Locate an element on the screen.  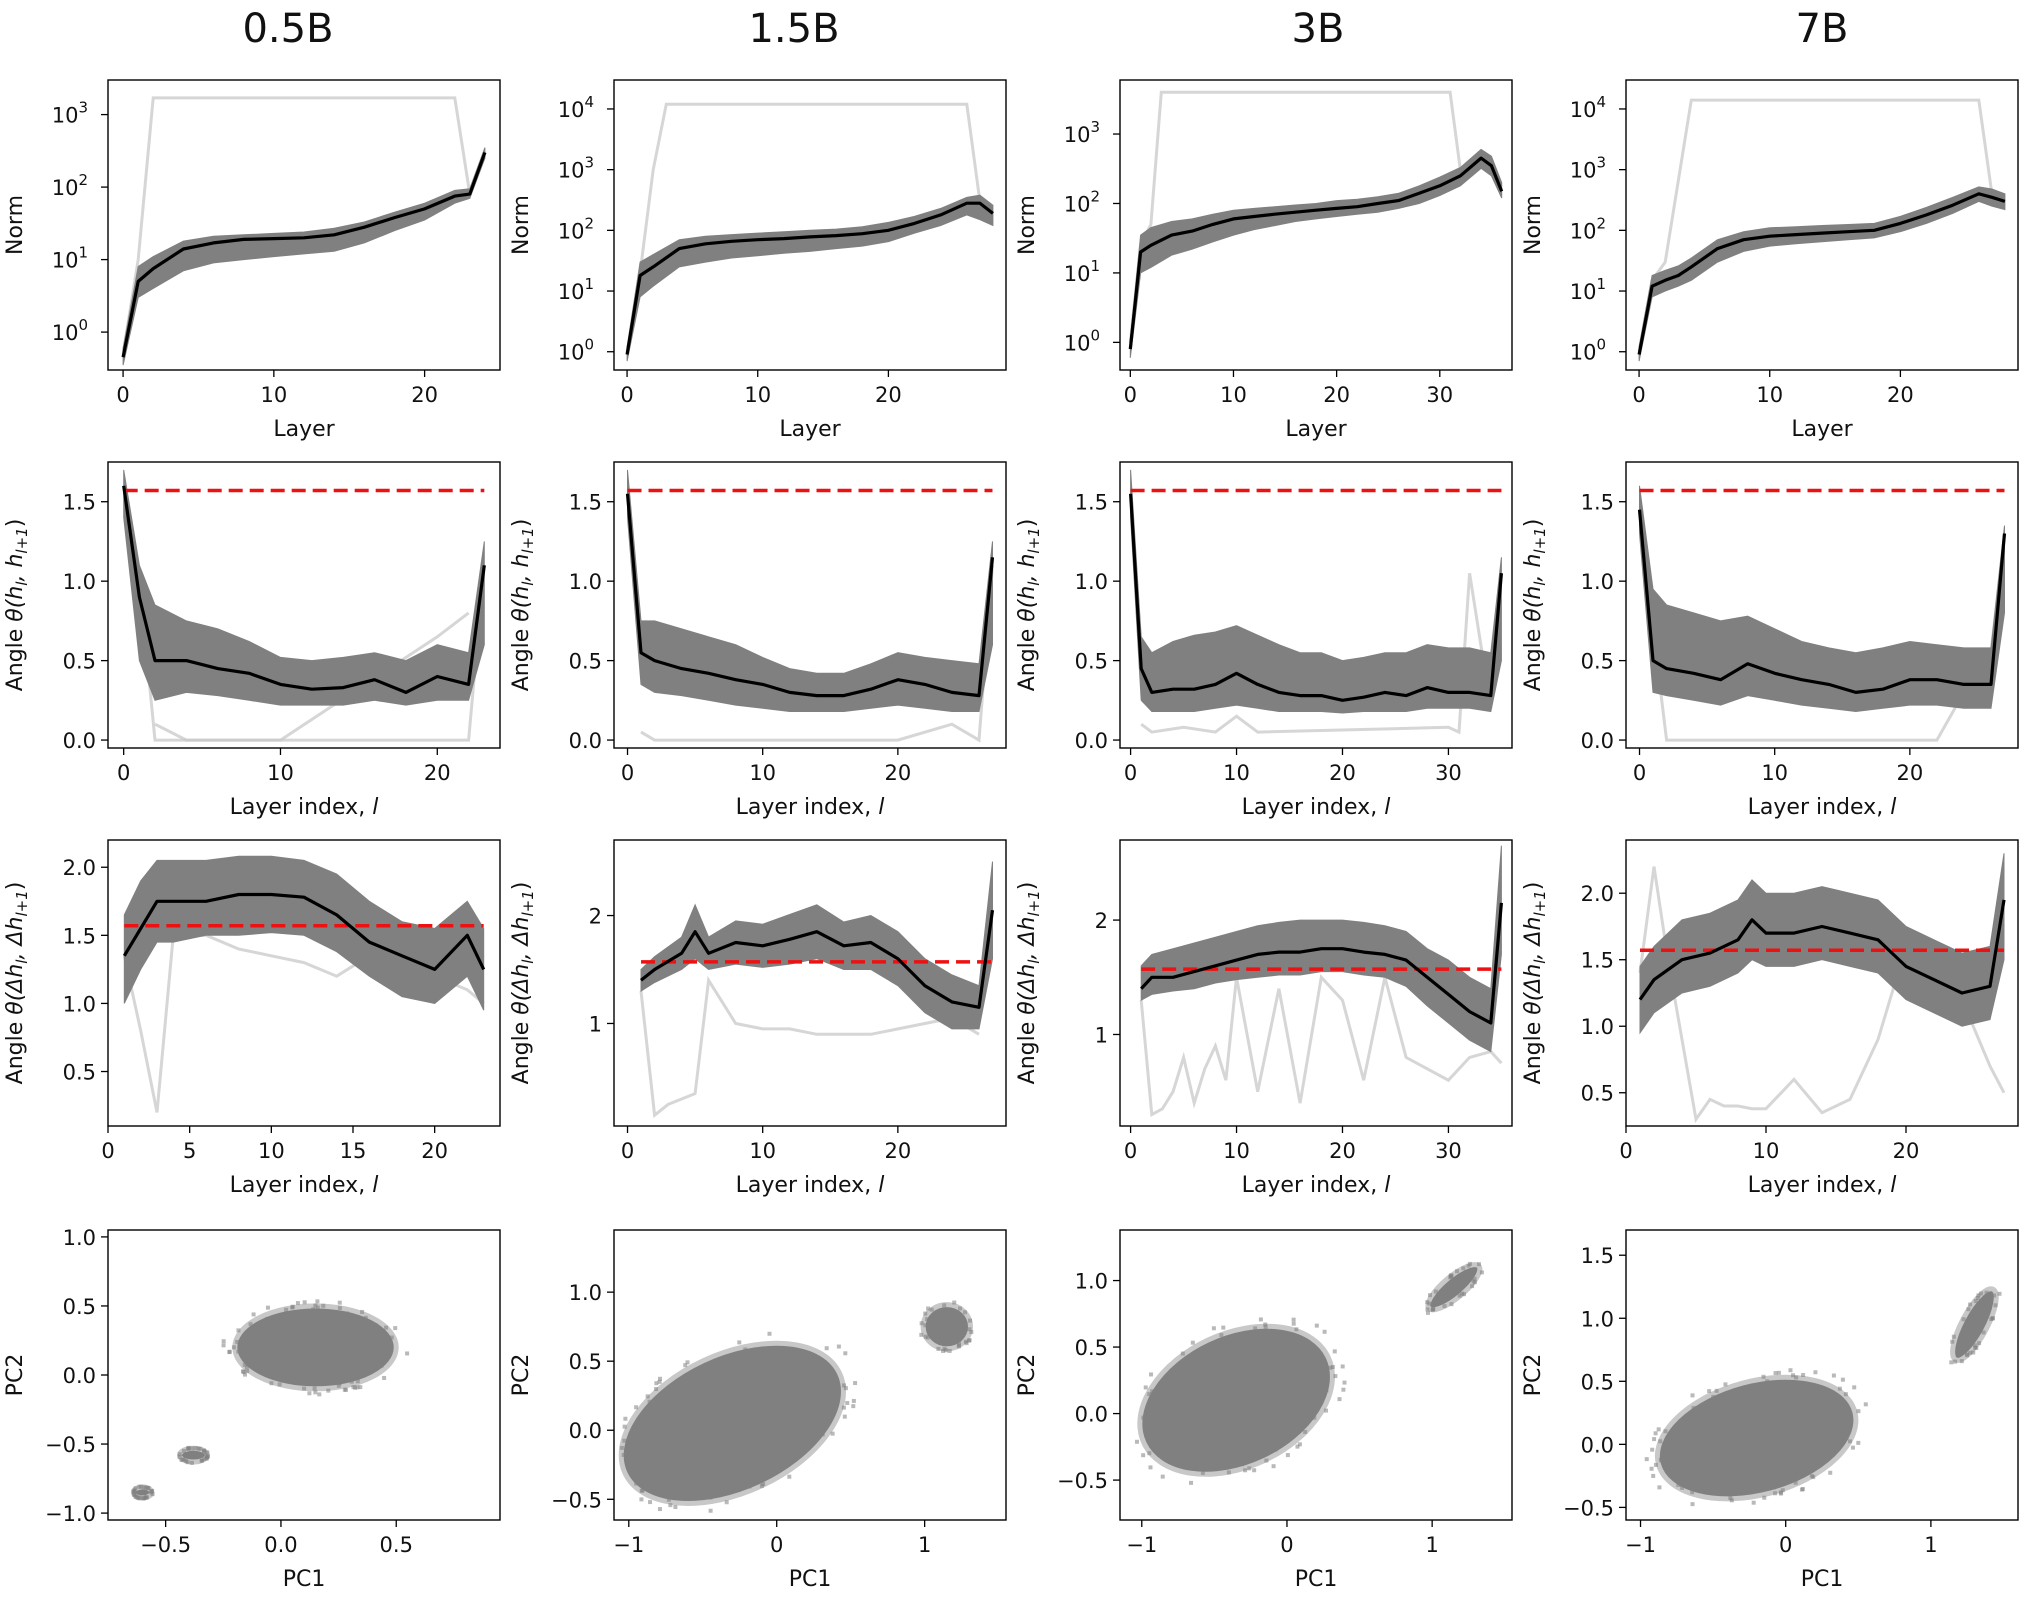
column-titles: 0.5B 1.5B 3B 7B is located at coordinates (1045, 29).